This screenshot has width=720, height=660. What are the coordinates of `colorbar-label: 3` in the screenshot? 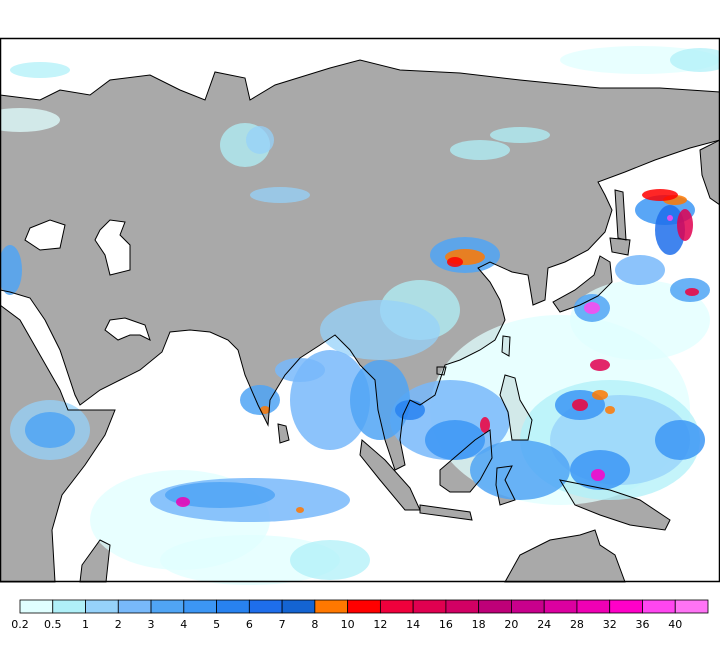 It's located at (151, 624).